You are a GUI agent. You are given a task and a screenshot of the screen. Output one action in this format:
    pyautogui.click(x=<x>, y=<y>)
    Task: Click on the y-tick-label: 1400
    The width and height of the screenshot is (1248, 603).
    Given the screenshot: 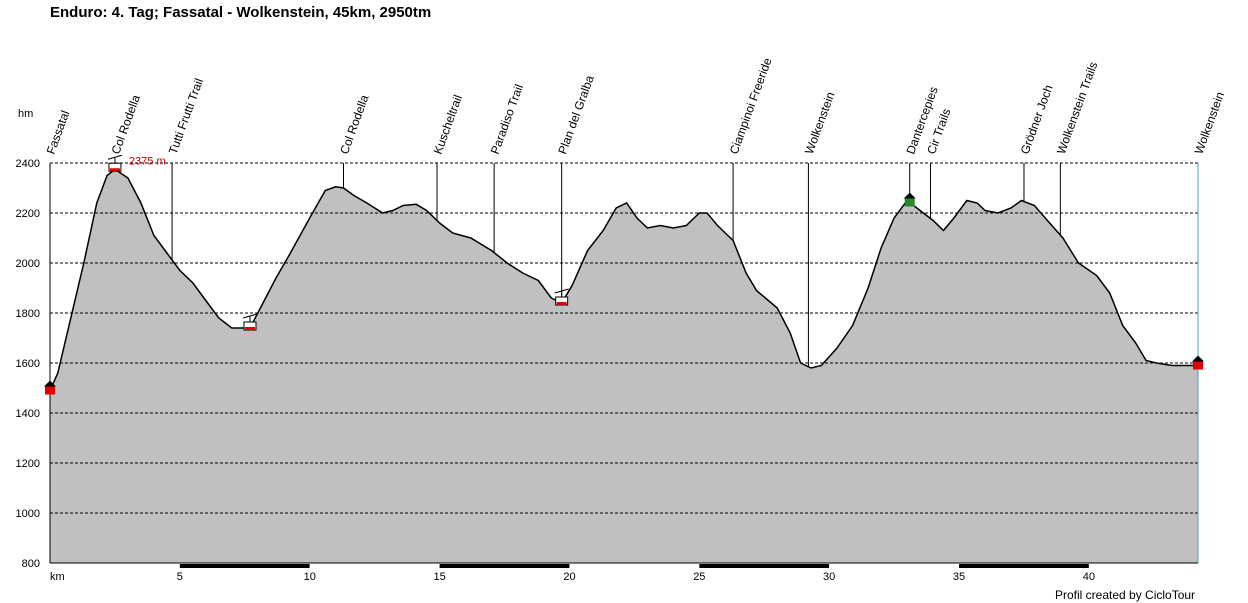 What is the action you would take?
    pyautogui.click(x=28, y=414)
    